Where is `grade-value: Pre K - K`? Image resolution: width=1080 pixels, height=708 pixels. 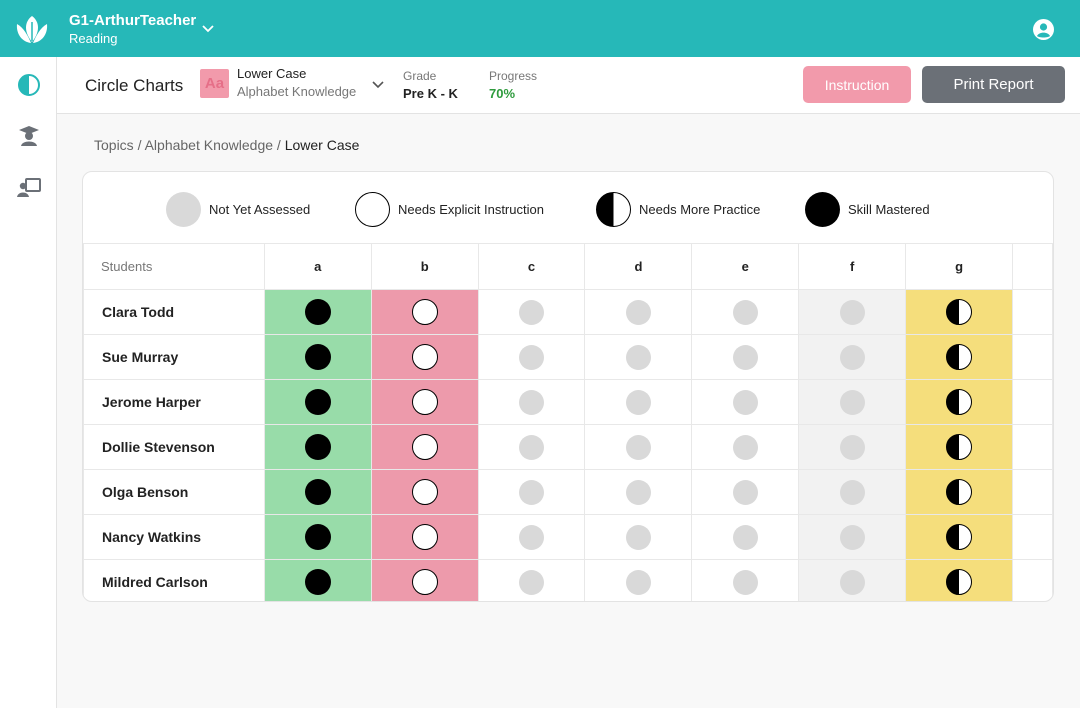
grade-value: Pre K - K is located at coordinates (430, 93).